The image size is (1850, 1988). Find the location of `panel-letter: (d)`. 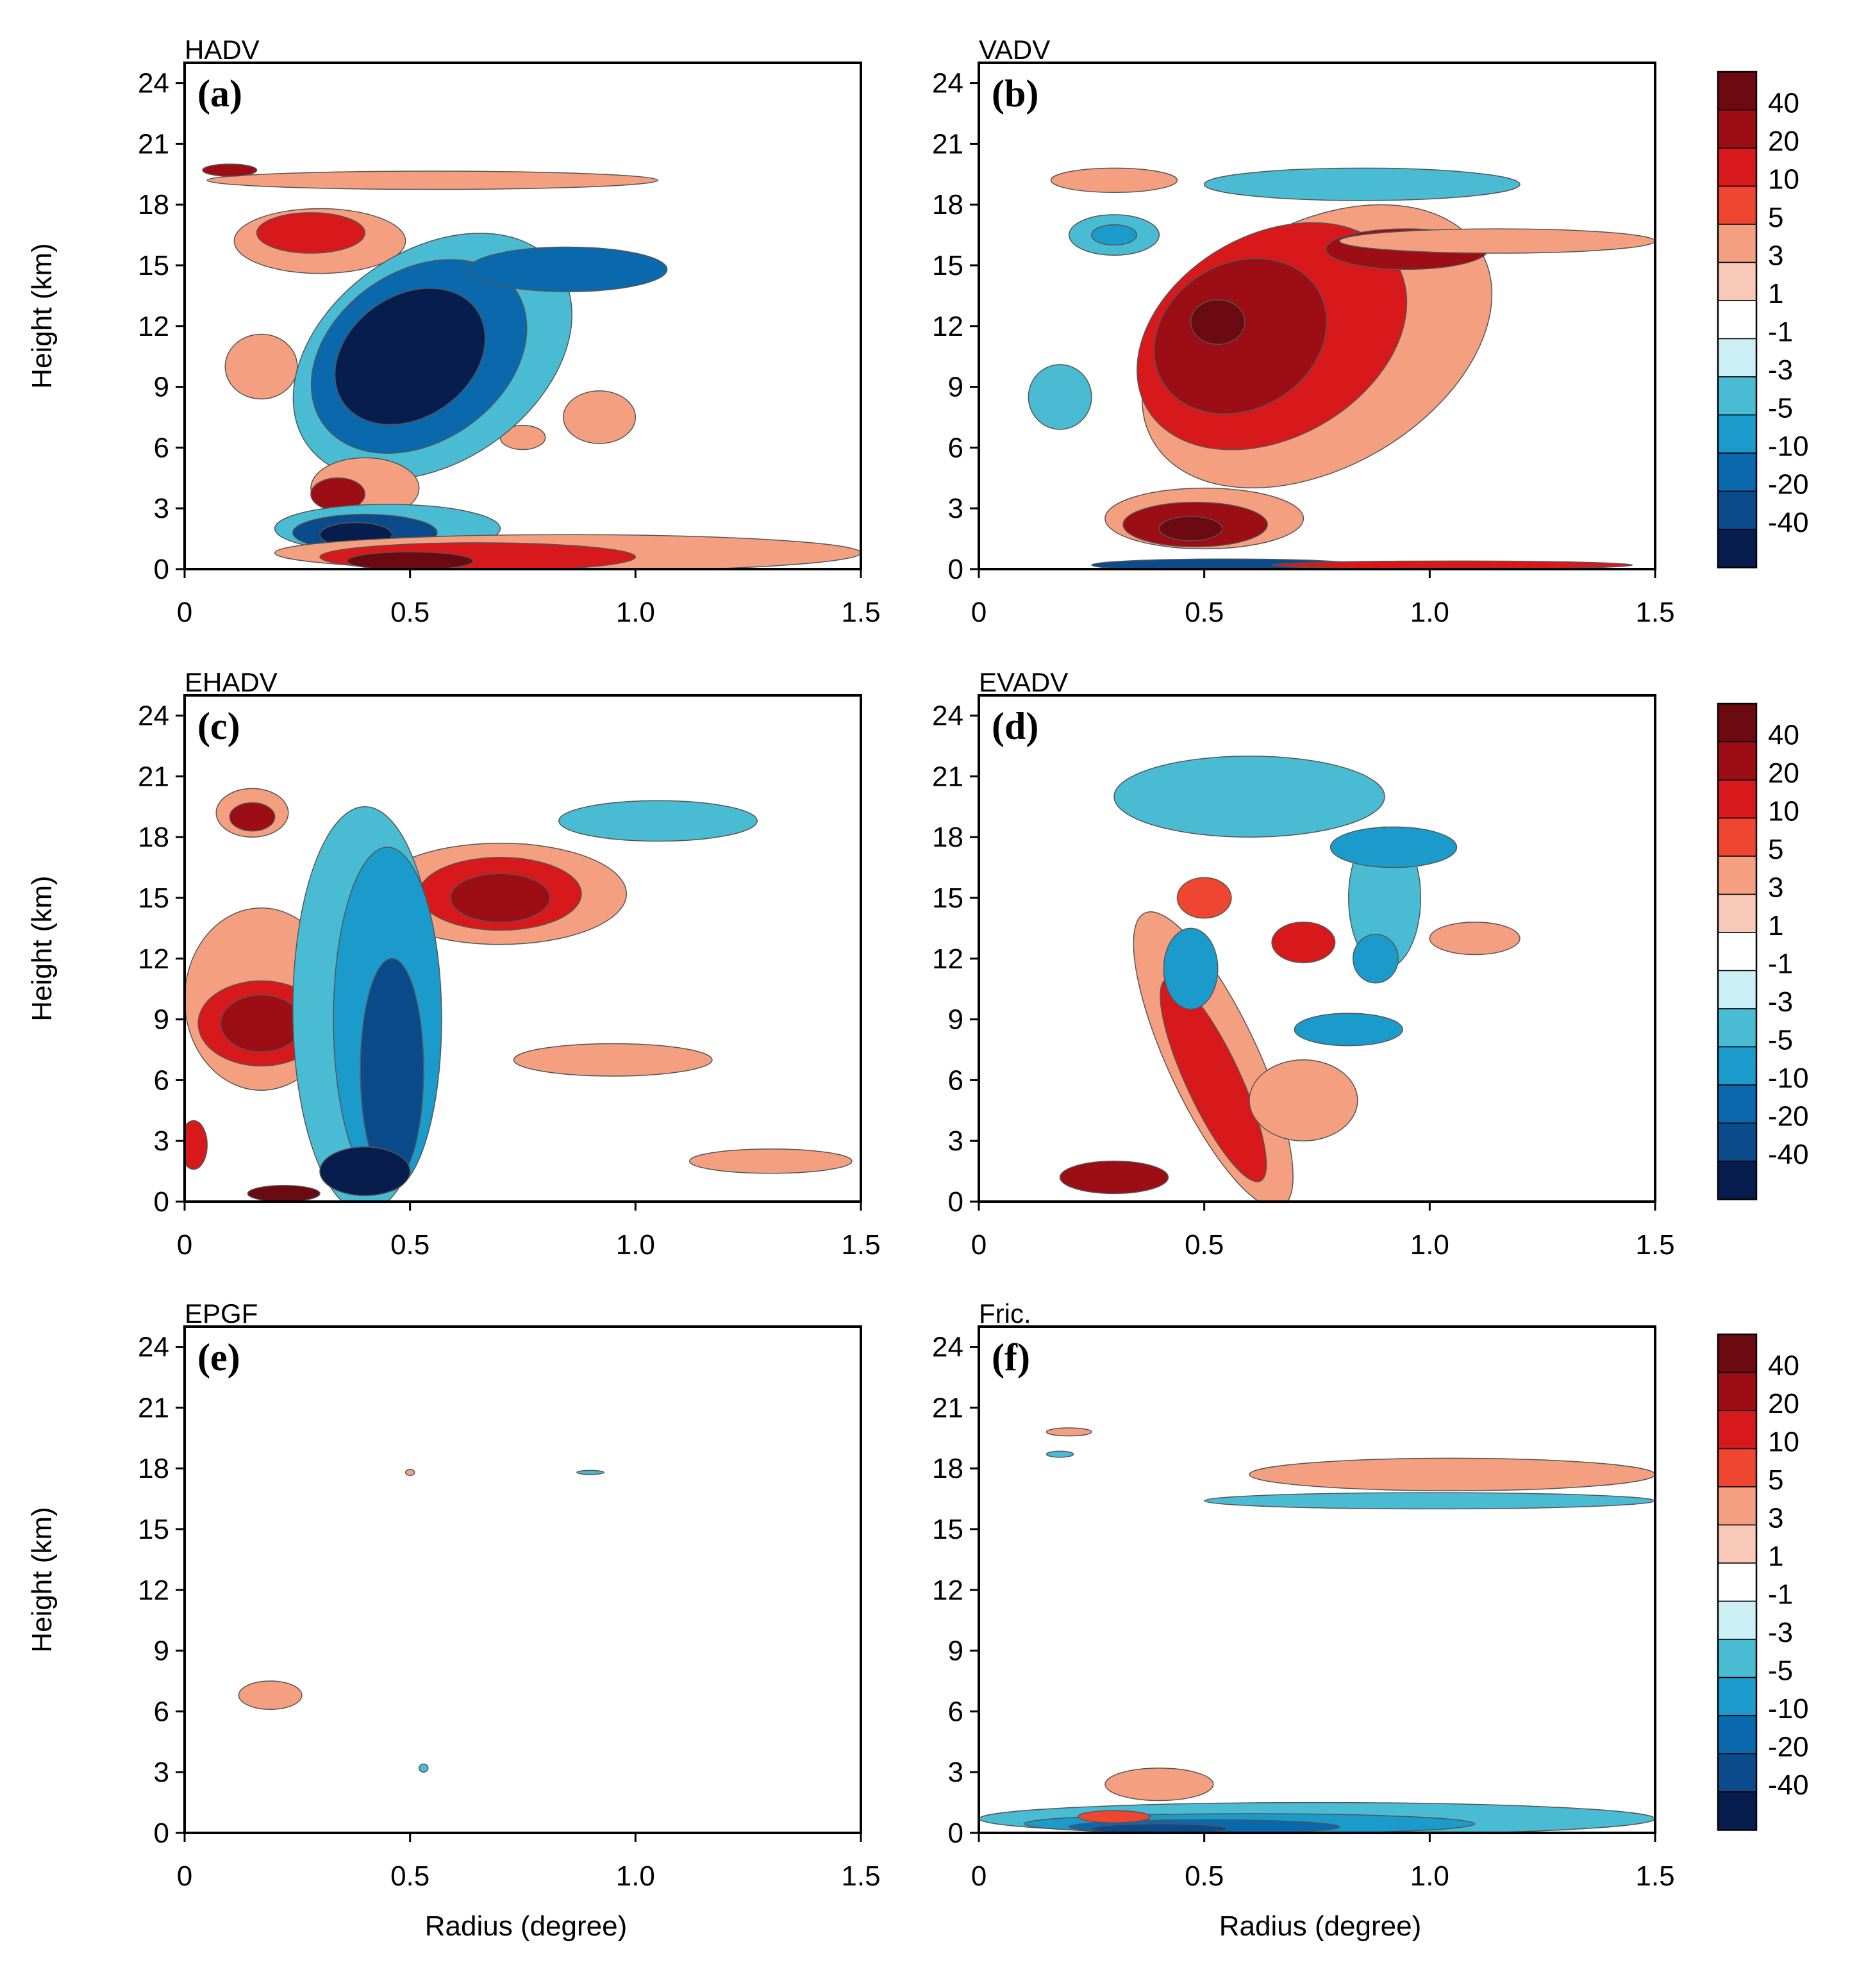

panel-letter: (d) is located at coordinates (1015, 726).